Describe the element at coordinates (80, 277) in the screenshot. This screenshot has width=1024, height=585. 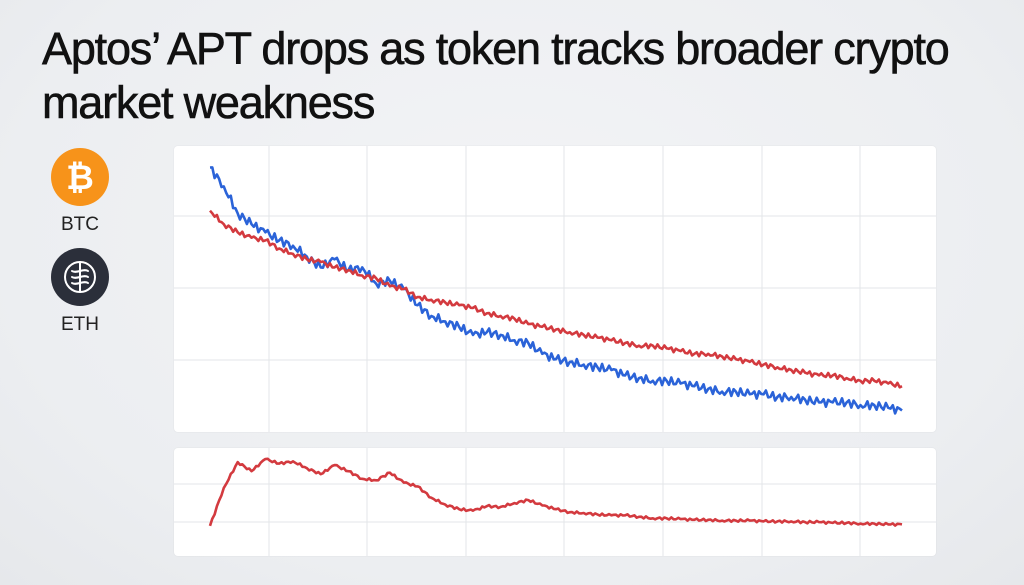
I see `ethereum-icon` at that location.